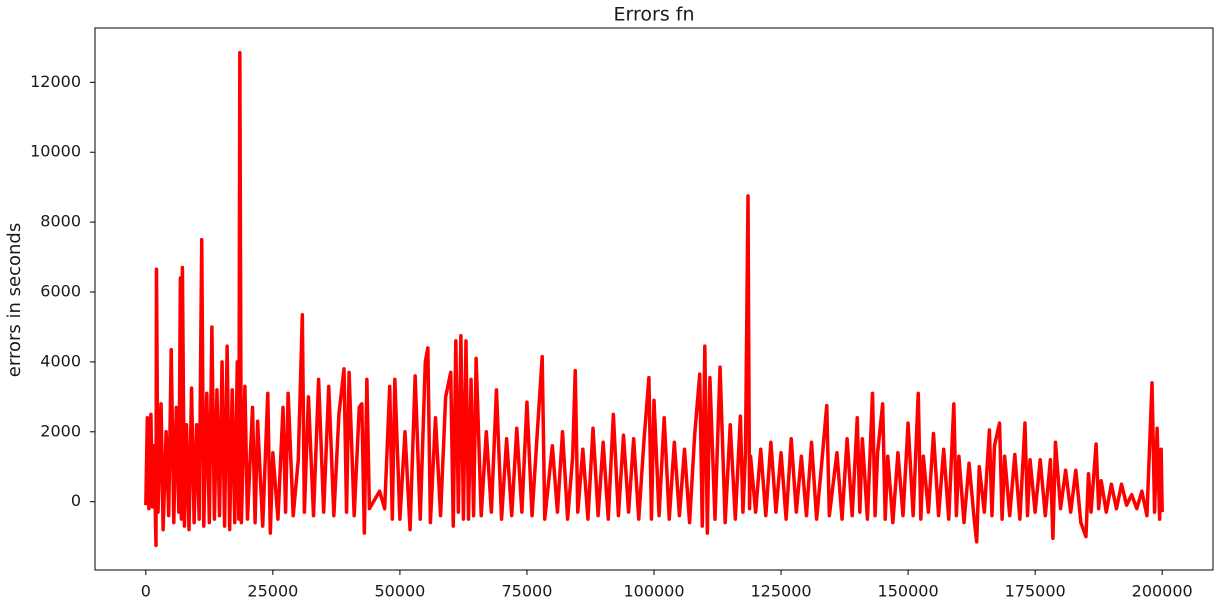 The height and width of the screenshot is (612, 1221). Describe the element at coordinates (654, 15) in the screenshot. I see `chart-title: Errors fn` at that location.